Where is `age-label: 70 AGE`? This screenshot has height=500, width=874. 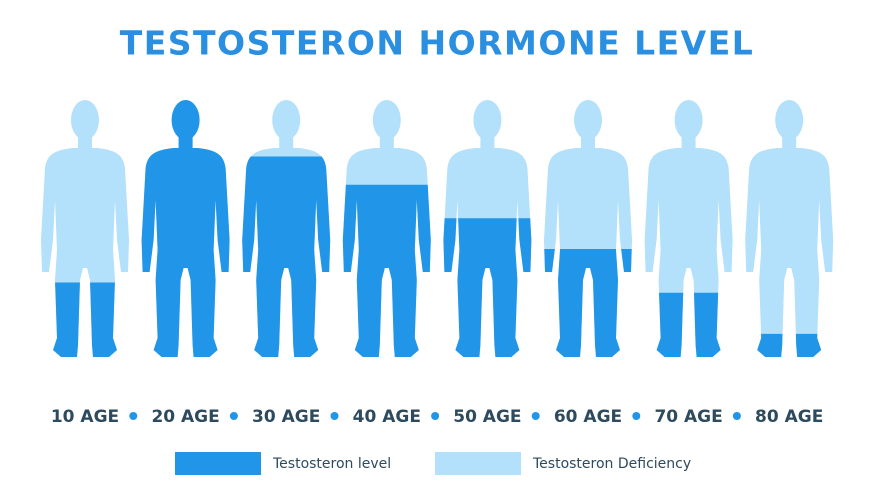
age-label: 70 AGE is located at coordinates (688, 417).